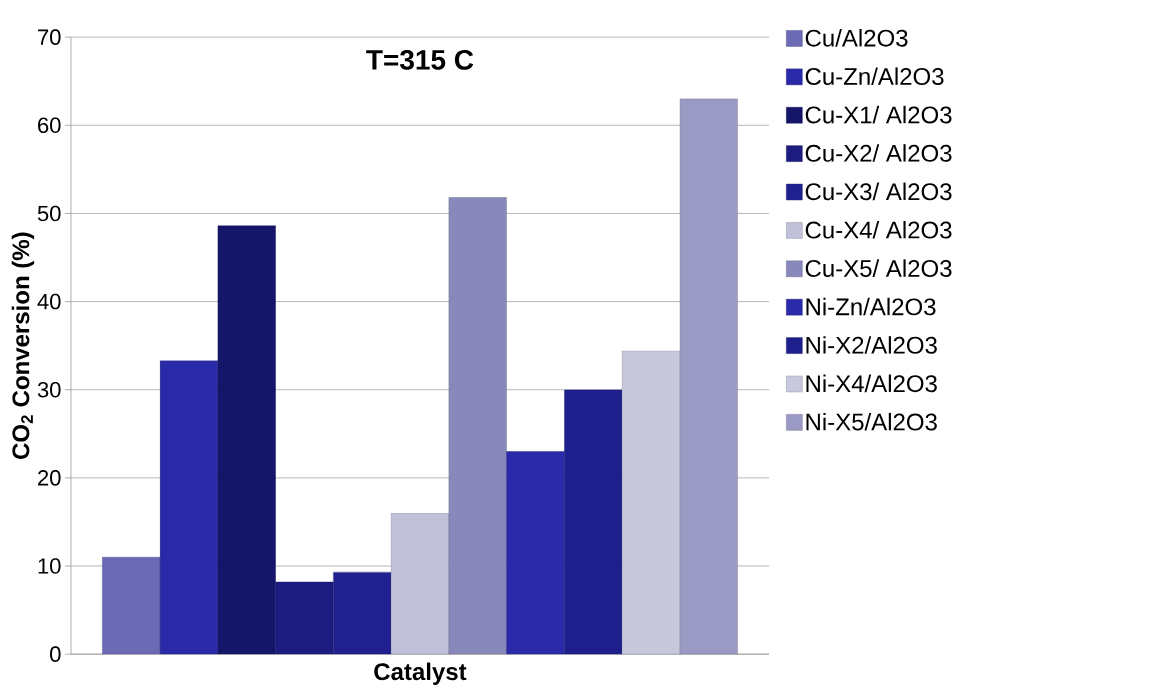  I want to click on legend-label: Cu-Zn/Al2O3, so click(874, 76).